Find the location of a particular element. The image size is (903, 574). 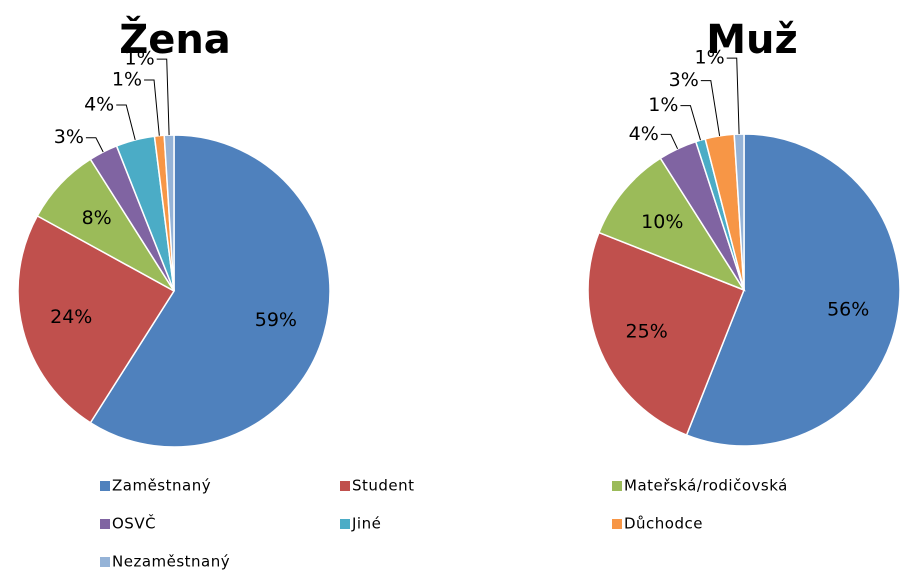

legend-label: Zaměstnaný is located at coordinates (161, 486).